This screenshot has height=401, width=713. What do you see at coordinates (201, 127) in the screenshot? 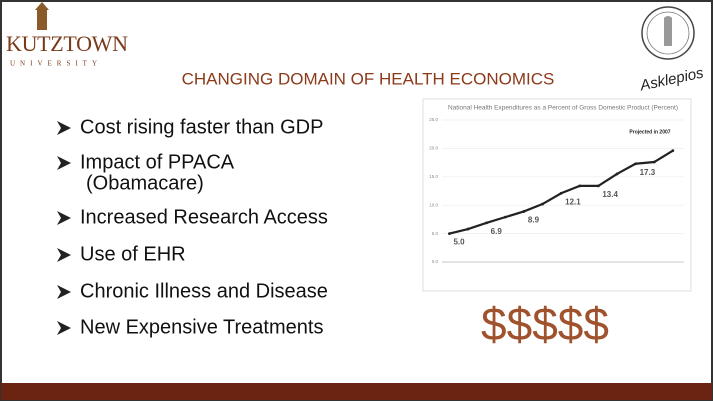
I see `bullet-text: Cost rising faster than GDP` at bounding box center [201, 127].